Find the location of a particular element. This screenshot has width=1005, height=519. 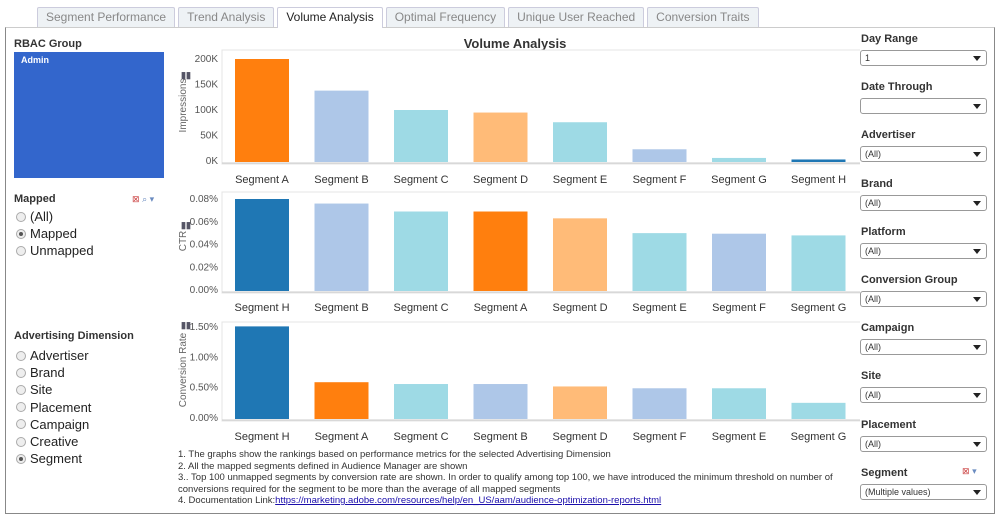

radio-label: Placement is located at coordinates (61, 407).